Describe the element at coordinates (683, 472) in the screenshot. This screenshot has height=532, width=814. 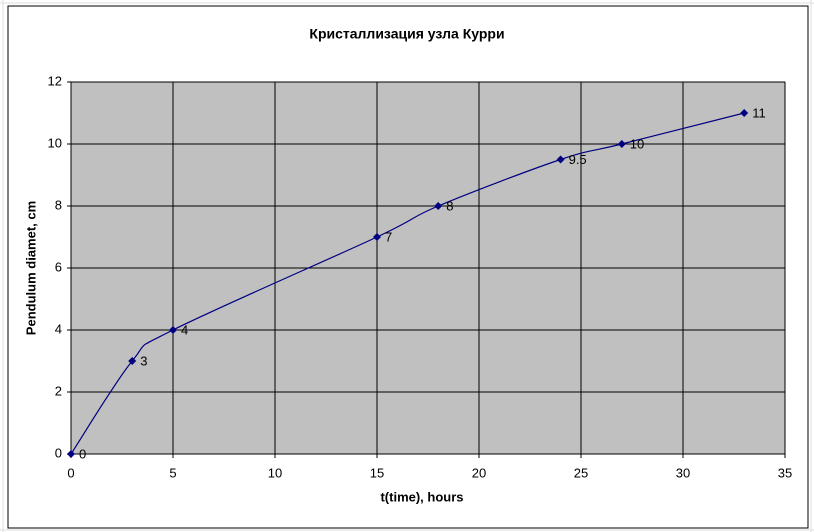
I see `x-tick-label: 30` at that location.